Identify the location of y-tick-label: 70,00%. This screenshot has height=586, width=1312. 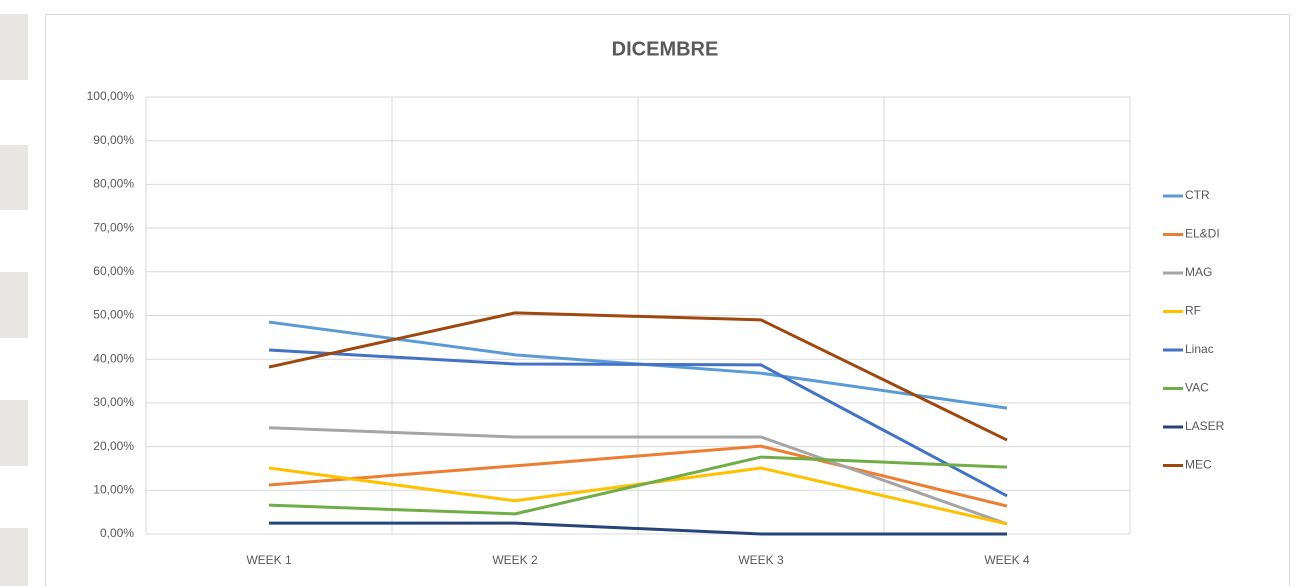
(113, 227).